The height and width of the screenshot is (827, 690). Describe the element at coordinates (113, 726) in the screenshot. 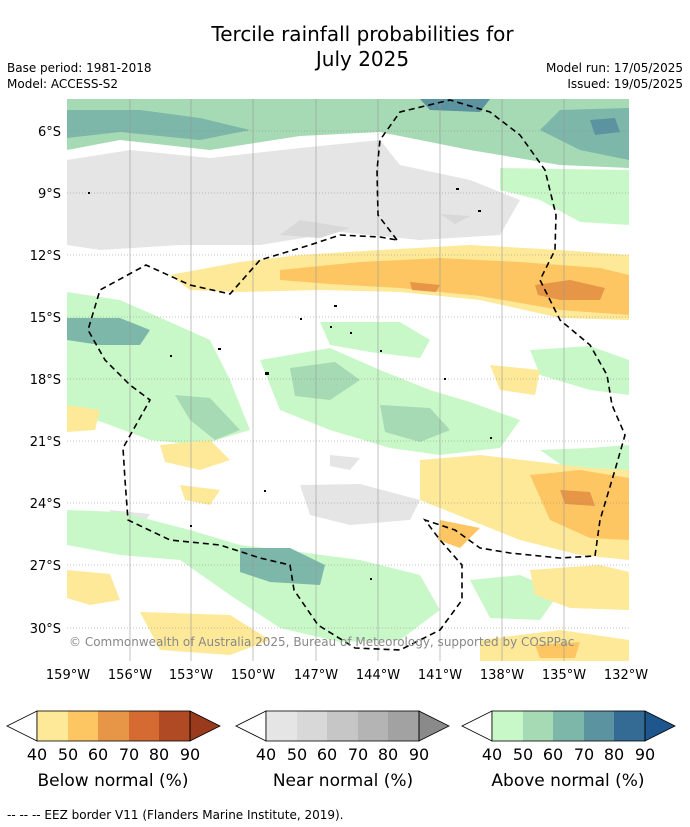

I see `below-normal-colorbar` at that location.